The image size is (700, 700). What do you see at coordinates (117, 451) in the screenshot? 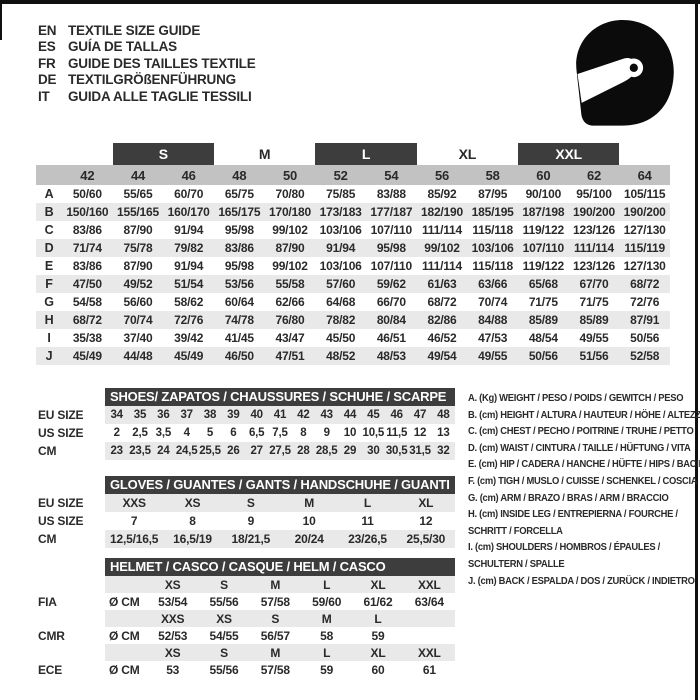
I see `size-cell: 23` at bounding box center [117, 451].